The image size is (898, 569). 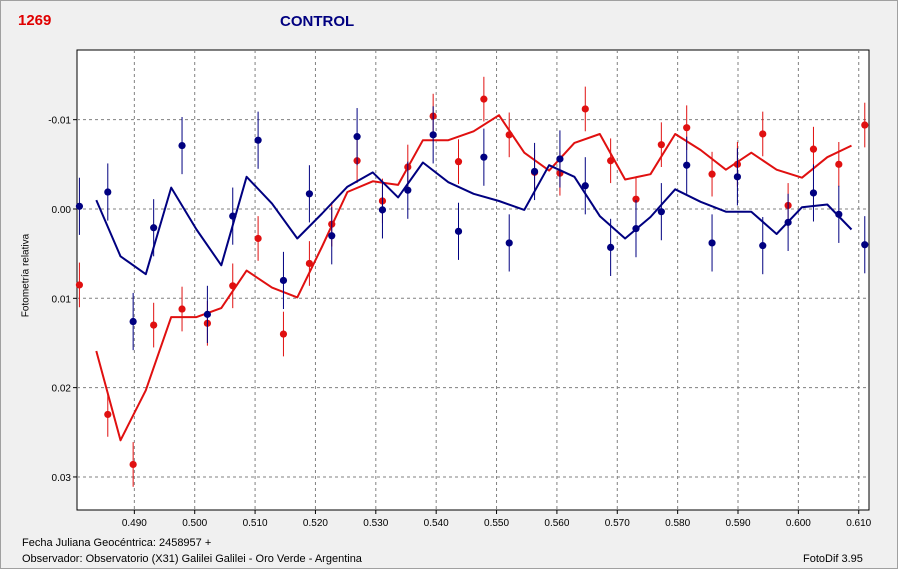 I want to click on x-tick-label: 0.600, so click(x=798, y=523).